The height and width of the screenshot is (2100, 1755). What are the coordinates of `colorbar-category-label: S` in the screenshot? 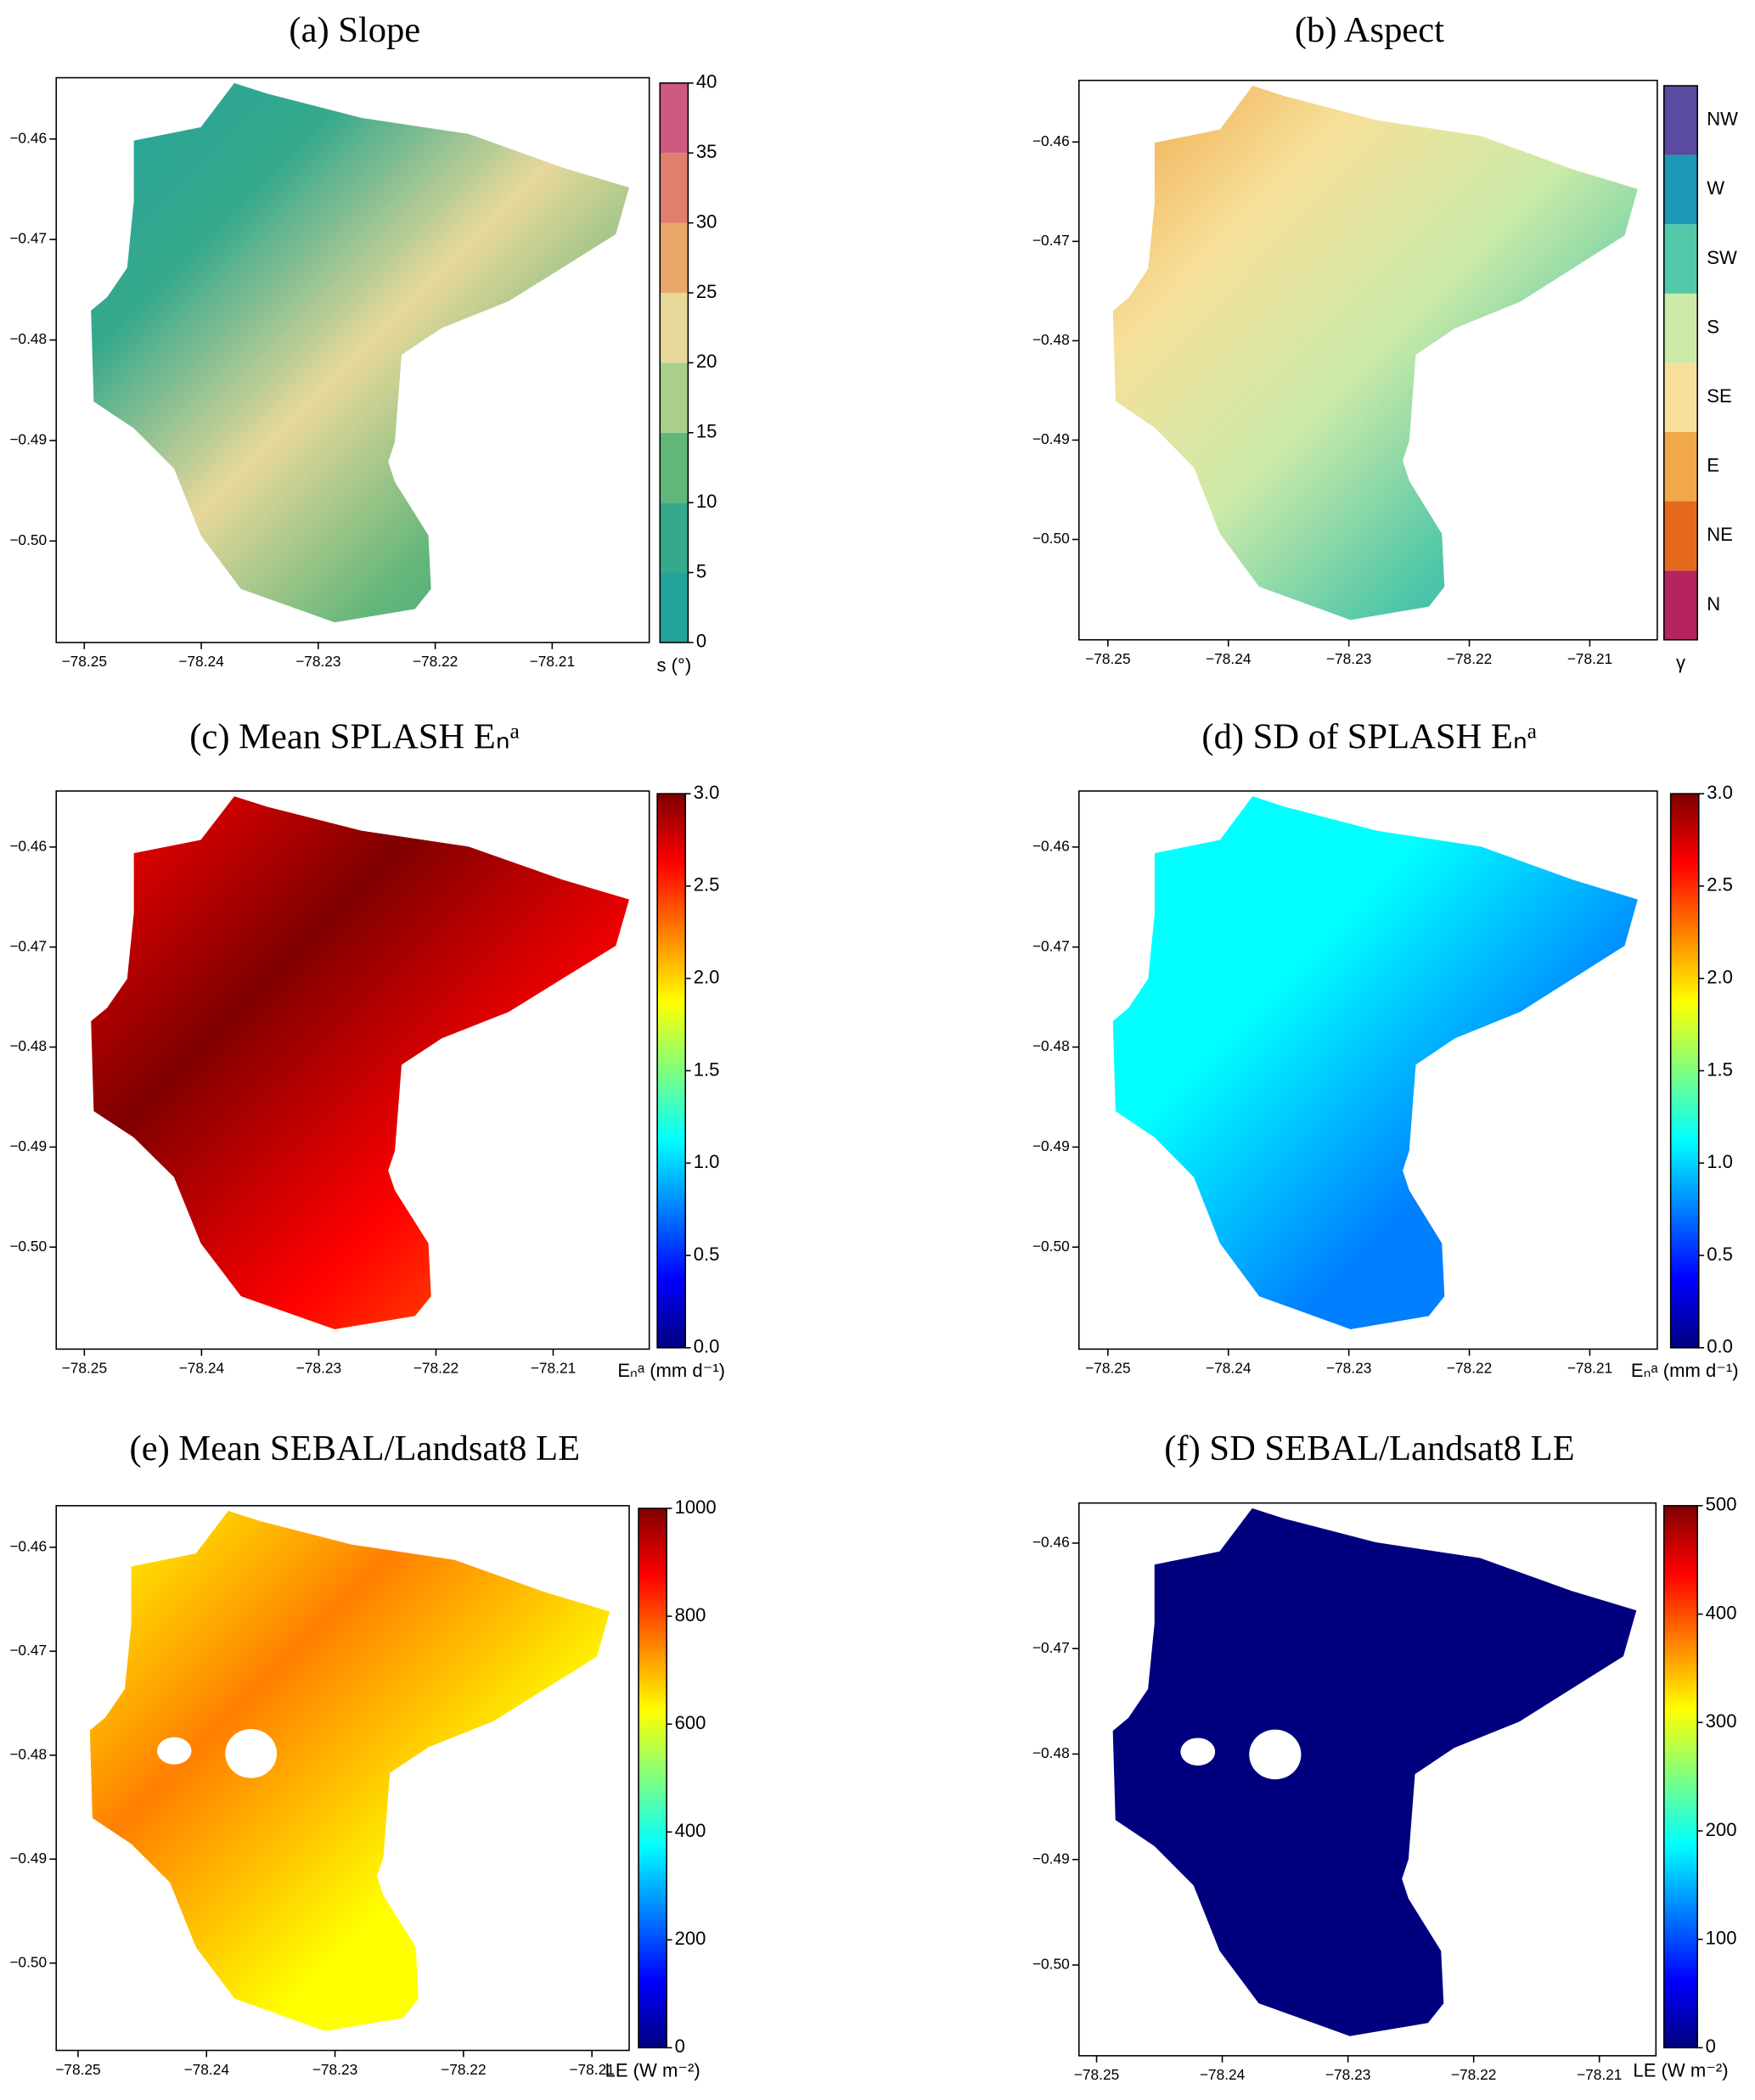 It's located at (1713, 326).